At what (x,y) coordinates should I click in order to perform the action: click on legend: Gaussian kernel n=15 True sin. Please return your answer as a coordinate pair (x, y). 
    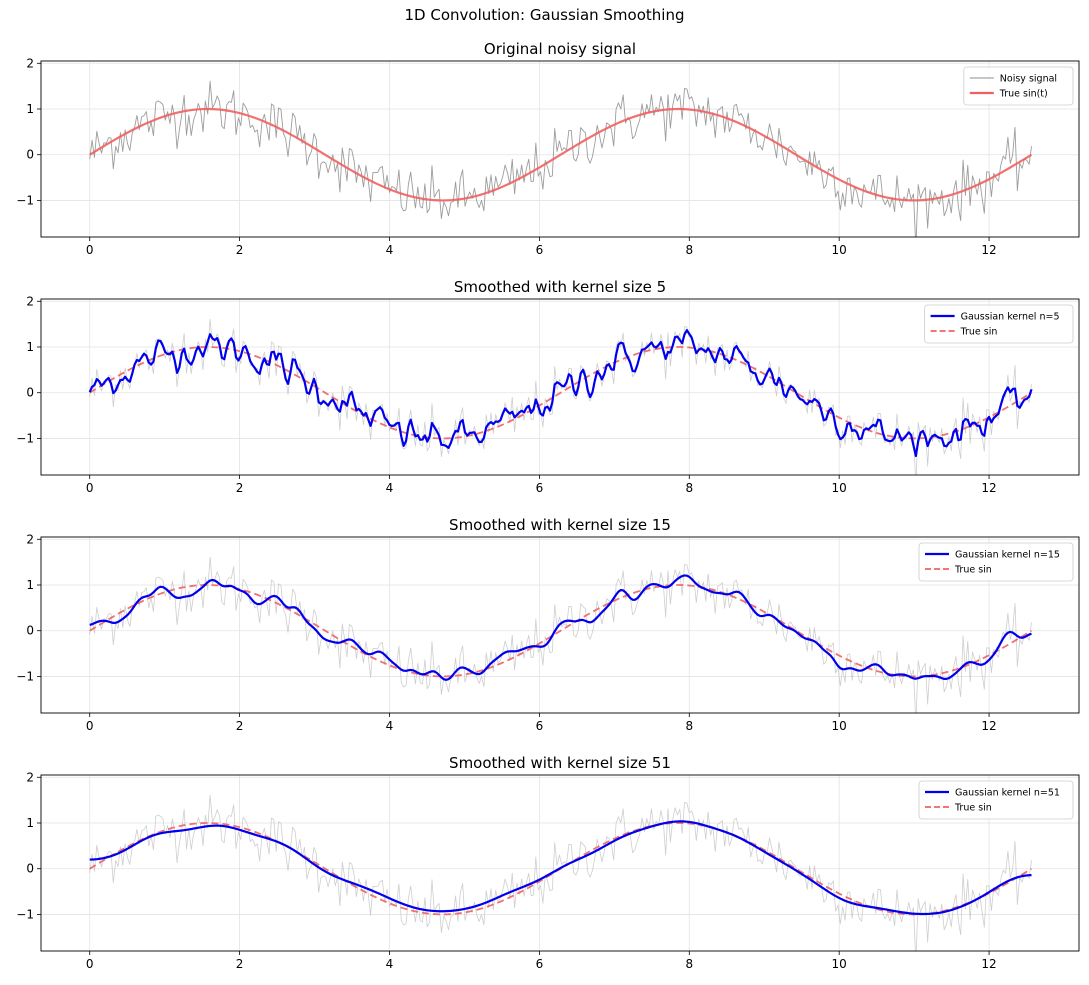
    Looking at the image, I should click on (996, 562).